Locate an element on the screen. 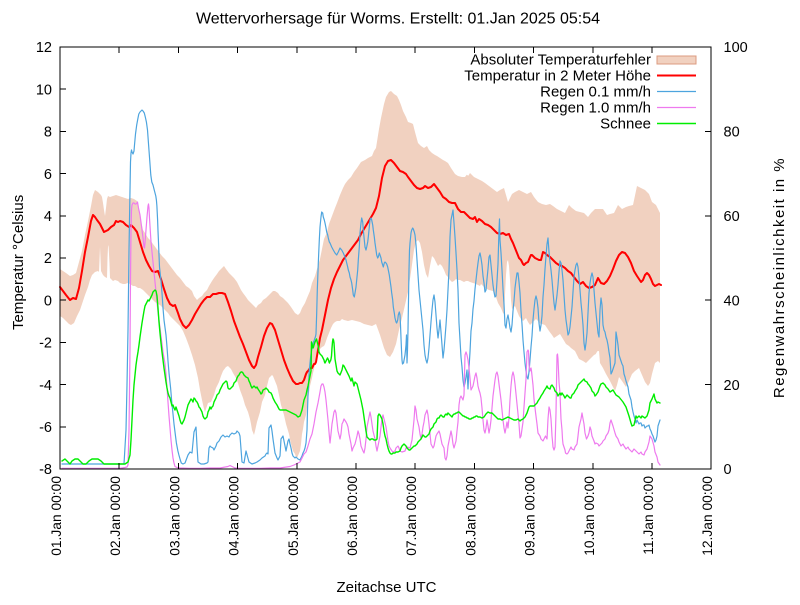  svg-text: Temperatur in 2 Meter Höhe is located at coordinates (557, 76).